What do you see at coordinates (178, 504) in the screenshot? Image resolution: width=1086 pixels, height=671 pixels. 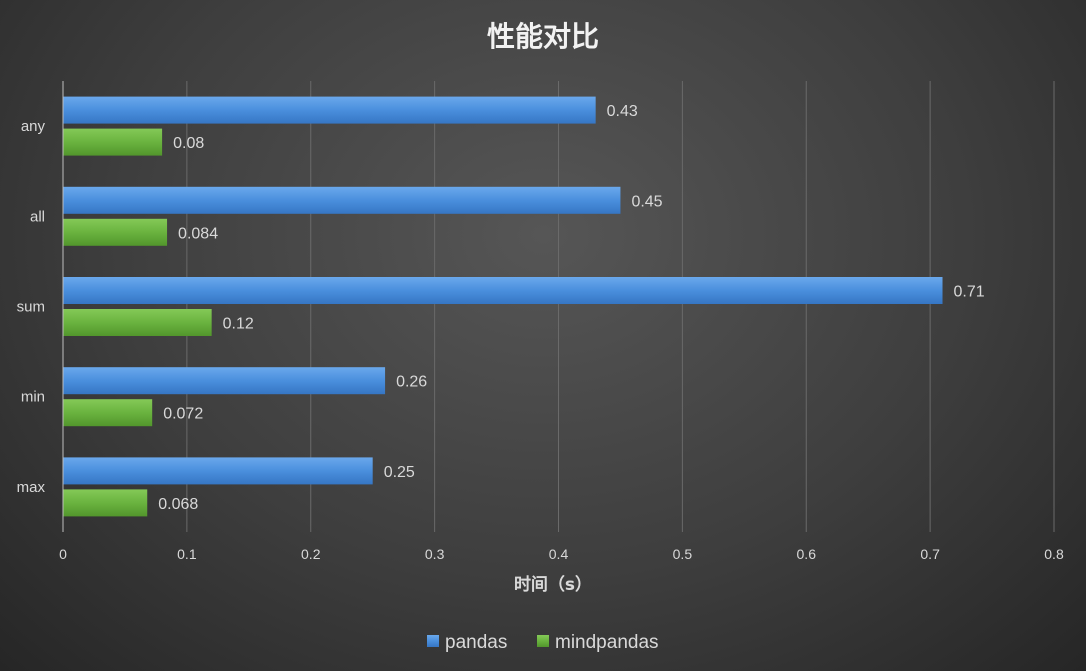 I see `data-label: 0.068` at bounding box center [178, 504].